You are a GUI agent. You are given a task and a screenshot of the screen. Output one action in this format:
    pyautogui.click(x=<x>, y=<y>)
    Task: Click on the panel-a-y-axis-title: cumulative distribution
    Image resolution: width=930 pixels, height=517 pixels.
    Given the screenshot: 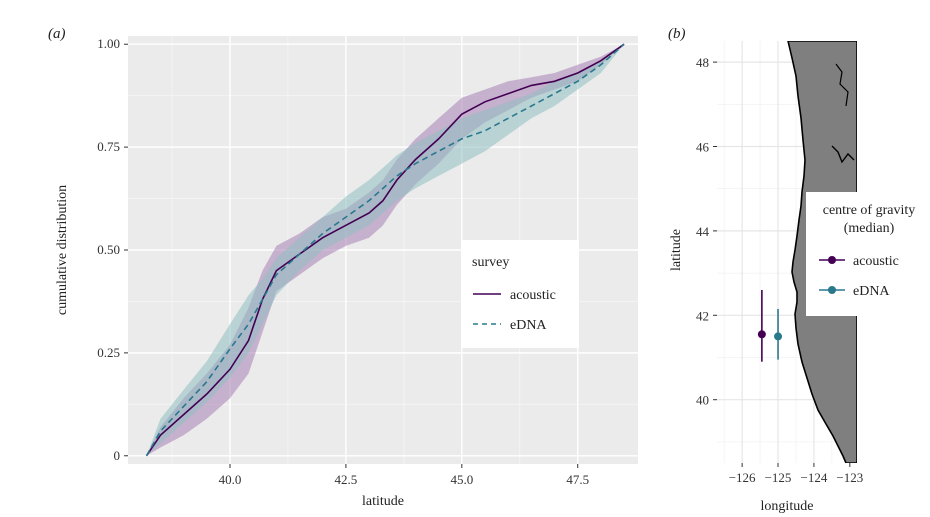 What is the action you would take?
    pyautogui.click(x=62, y=250)
    